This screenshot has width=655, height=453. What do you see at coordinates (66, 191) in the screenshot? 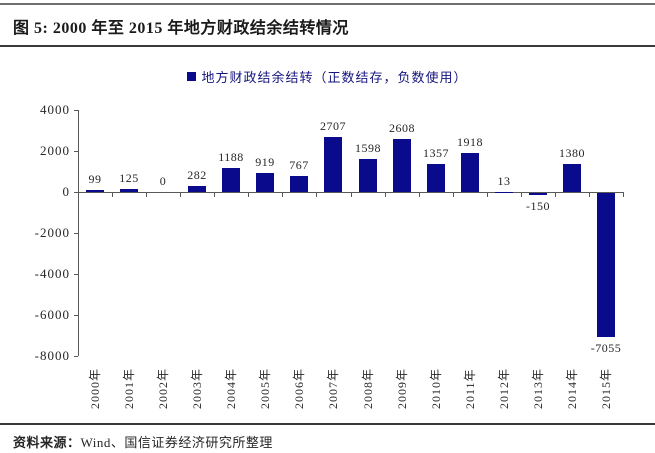
I see `y-axis-tick-label: 0` at bounding box center [66, 191].